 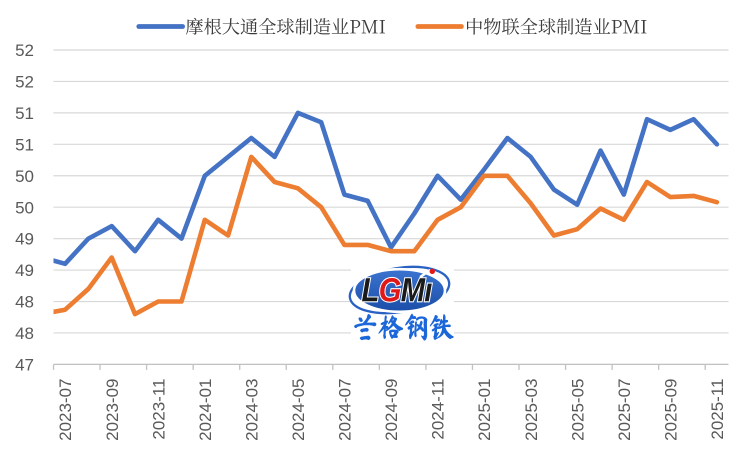 What do you see at coordinates (298, 410) in the screenshot?
I see `svg-text: 2024-05` at bounding box center [298, 410].